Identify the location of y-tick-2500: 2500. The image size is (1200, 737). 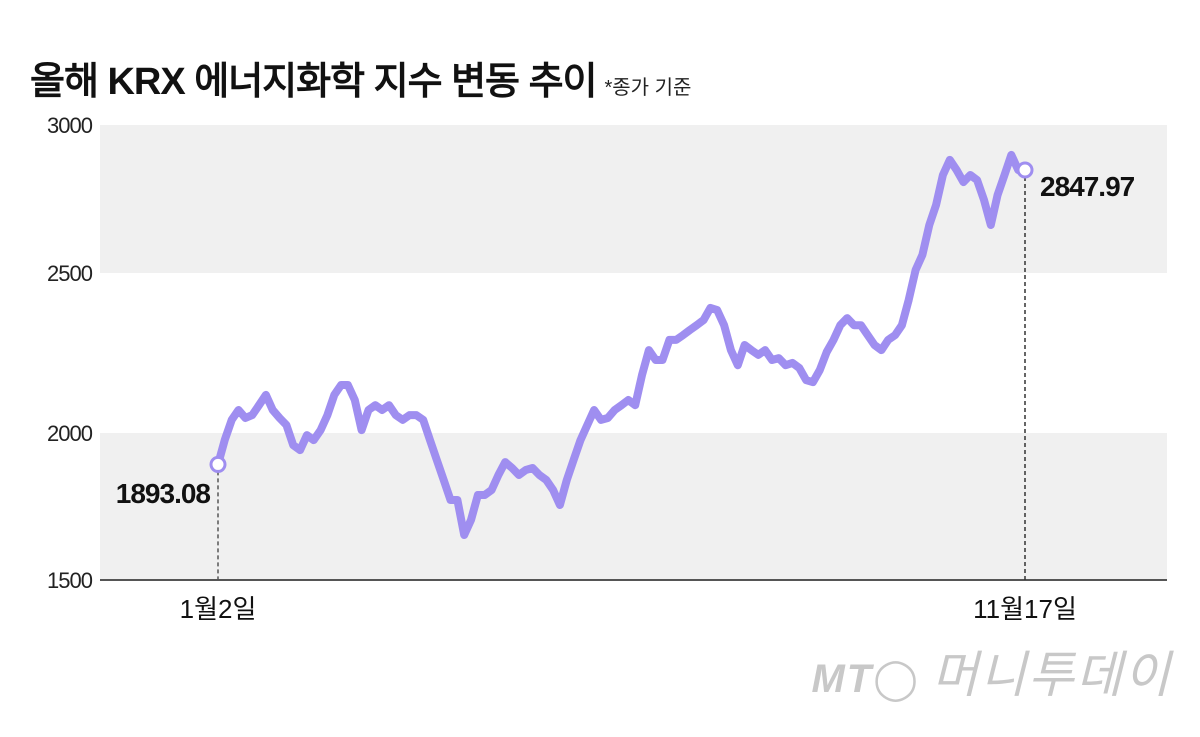
(70, 273).